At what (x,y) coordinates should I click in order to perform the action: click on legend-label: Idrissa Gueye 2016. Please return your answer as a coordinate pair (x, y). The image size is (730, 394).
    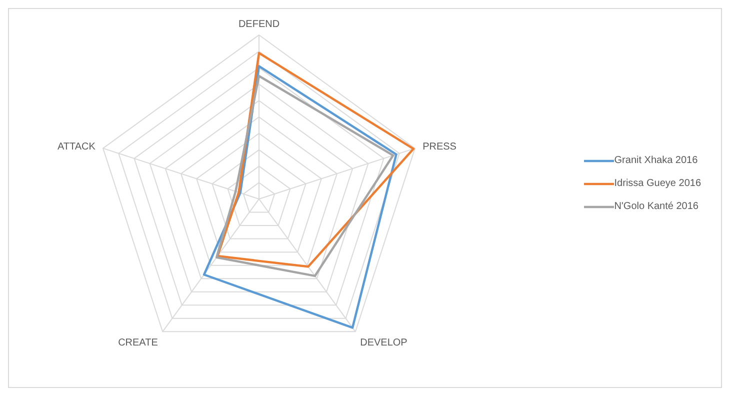
    Looking at the image, I should click on (657, 183).